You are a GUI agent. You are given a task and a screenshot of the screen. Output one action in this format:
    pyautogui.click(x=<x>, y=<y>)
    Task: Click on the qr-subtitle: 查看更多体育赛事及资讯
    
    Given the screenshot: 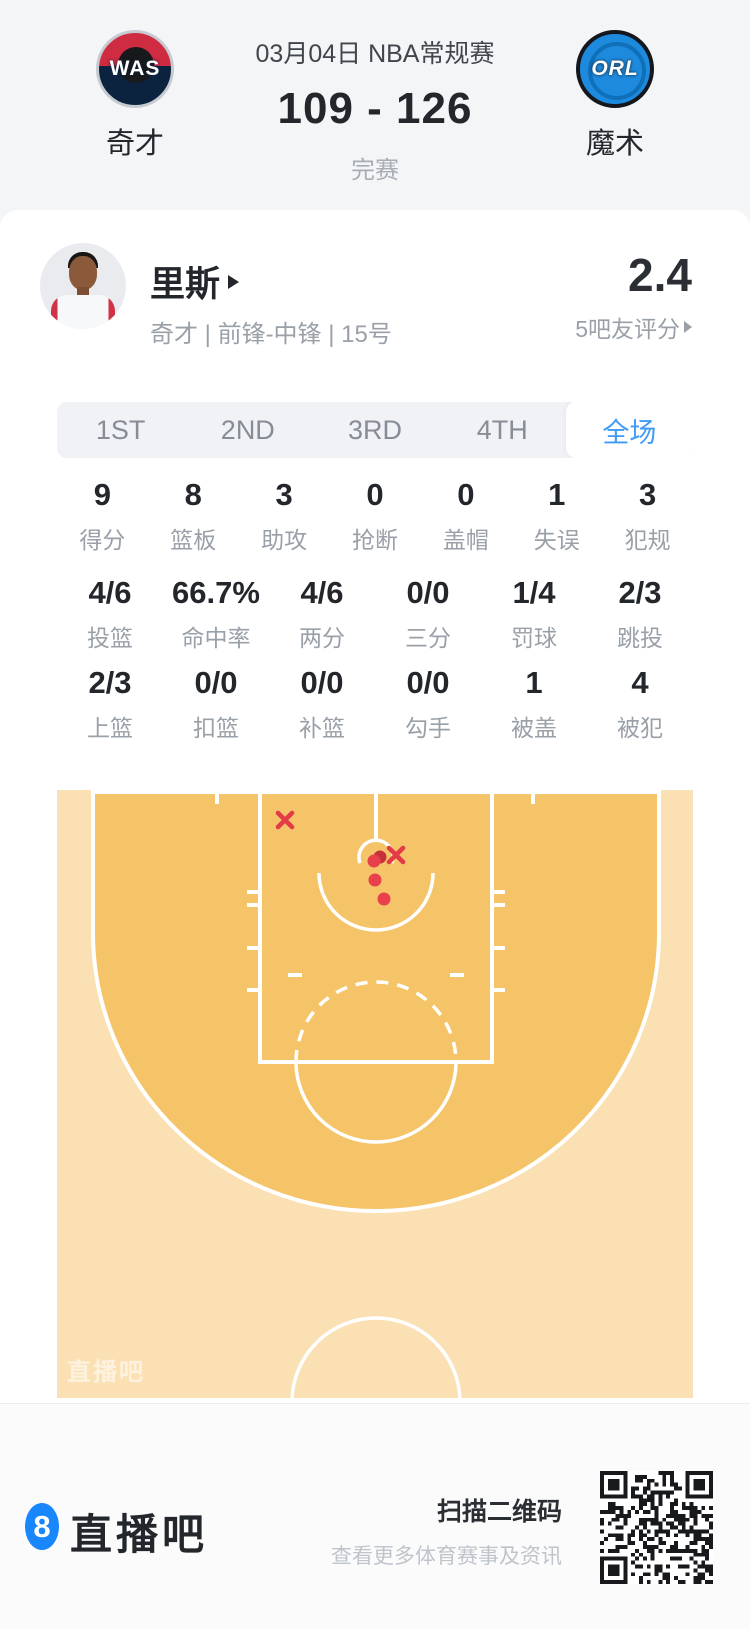 What is the action you would take?
    pyautogui.click(x=446, y=1556)
    